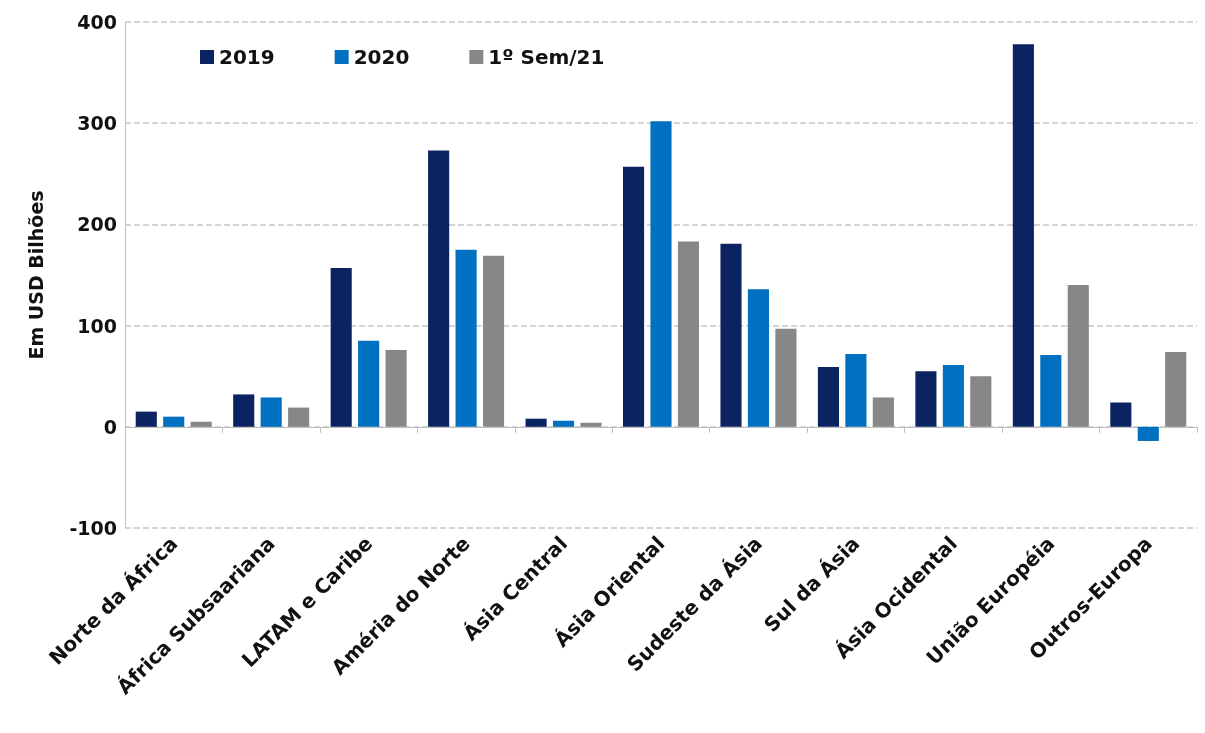  What do you see at coordinates (247, 57) in the screenshot?
I see `legend-label: 2019` at bounding box center [247, 57].